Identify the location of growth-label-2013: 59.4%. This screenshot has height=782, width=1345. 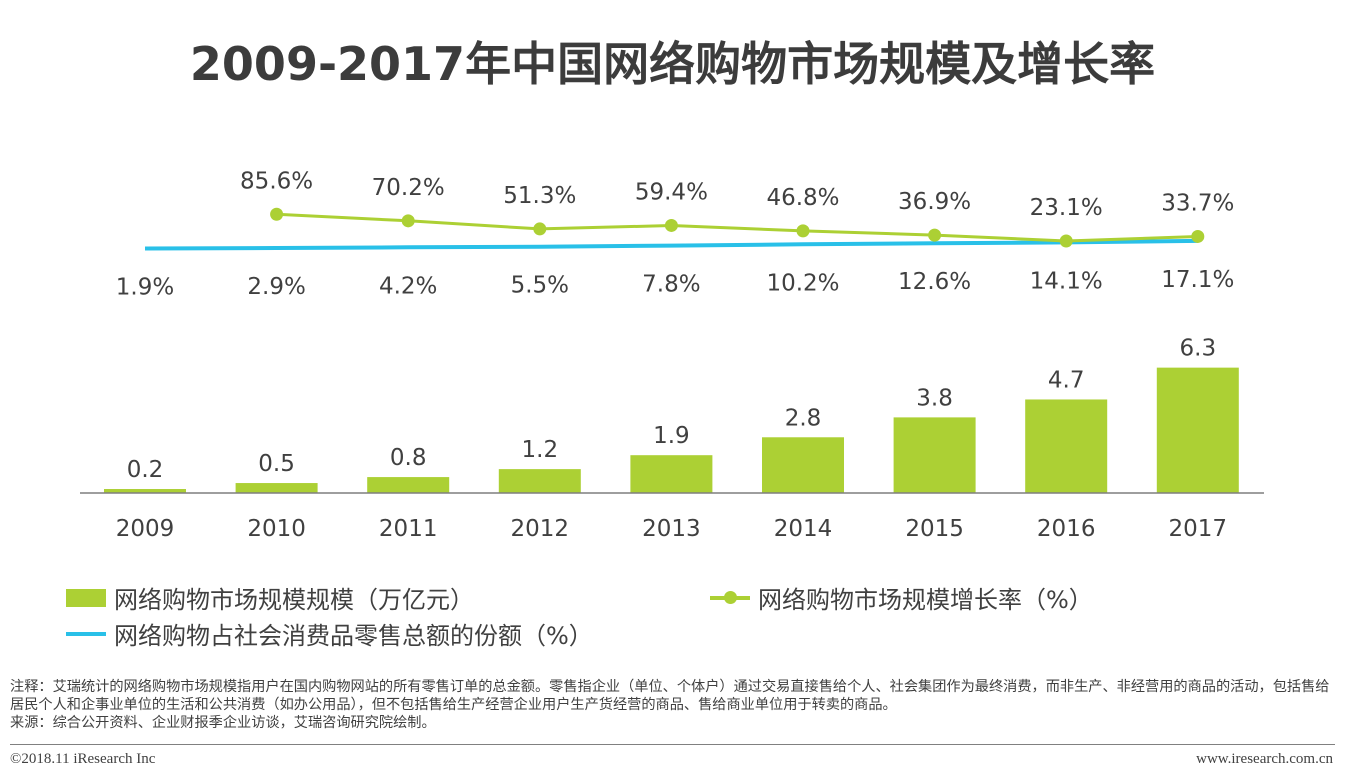
(671, 192).